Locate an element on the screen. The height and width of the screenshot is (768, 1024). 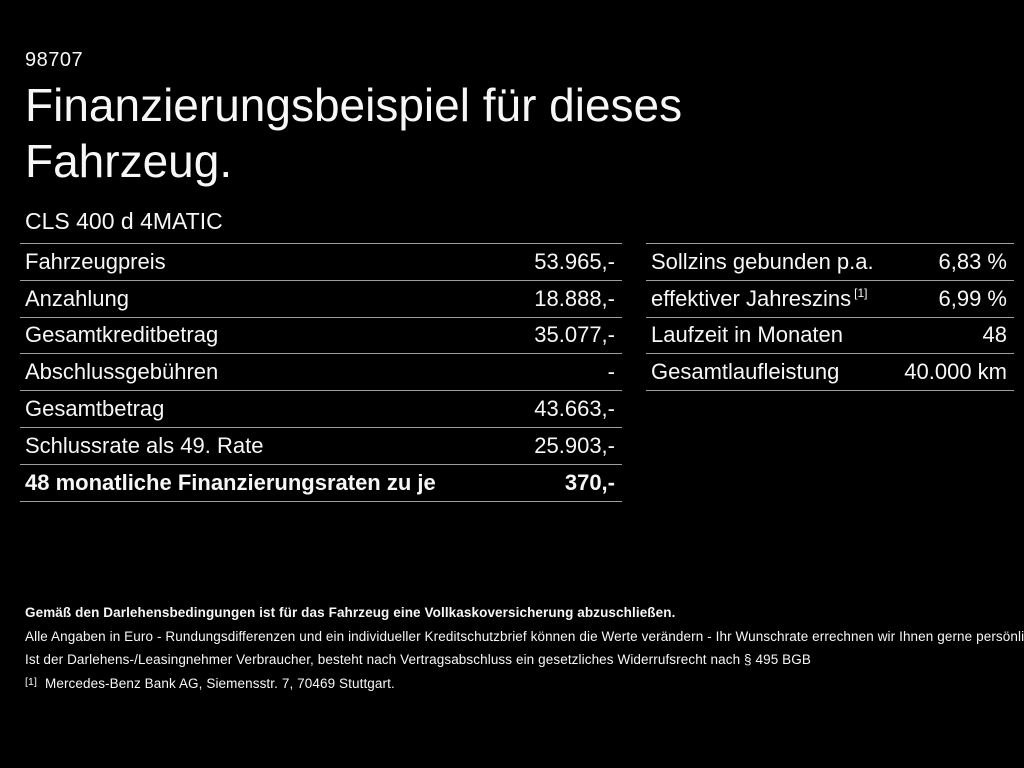
table-row: Abschlussgebühren - is located at coordinates (321, 373).